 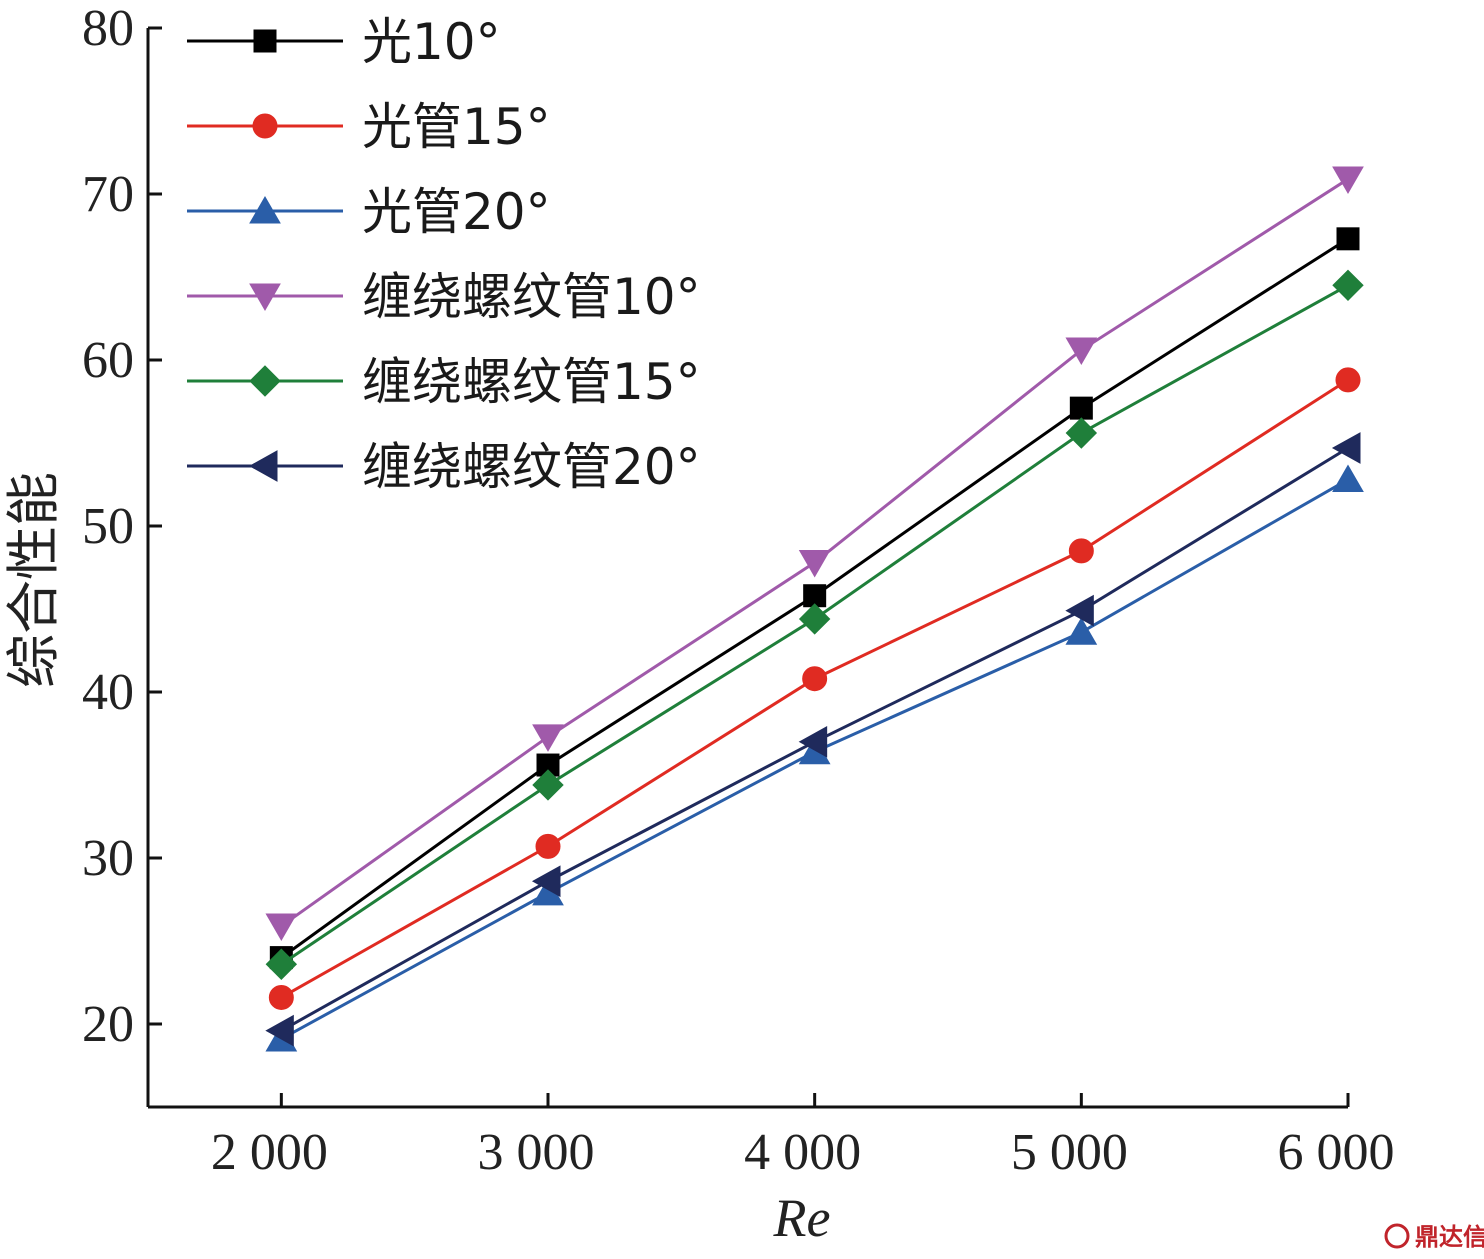 I want to click on y-tick-label: 50, so click(x=108, y=526).